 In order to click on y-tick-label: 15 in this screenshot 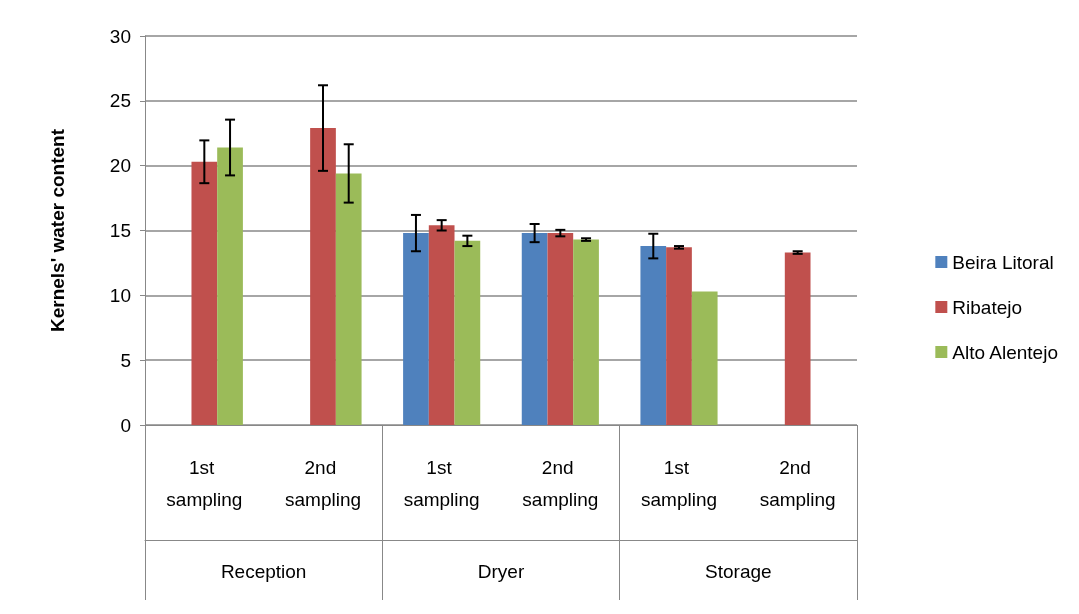, I will do `click(120, 230)`.